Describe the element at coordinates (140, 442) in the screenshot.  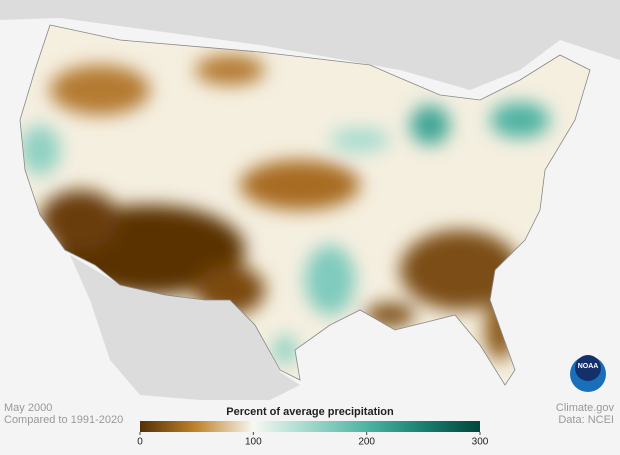
I see `legend-tick-label: 0` at that location.